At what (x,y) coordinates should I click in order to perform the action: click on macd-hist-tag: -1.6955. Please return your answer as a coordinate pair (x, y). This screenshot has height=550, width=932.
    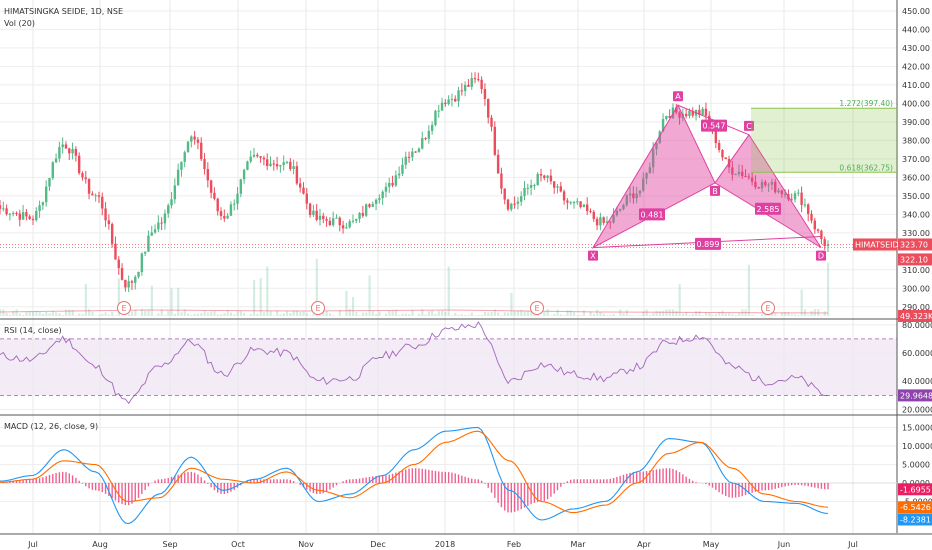
    Looking at the image, I should click on (915, 489).